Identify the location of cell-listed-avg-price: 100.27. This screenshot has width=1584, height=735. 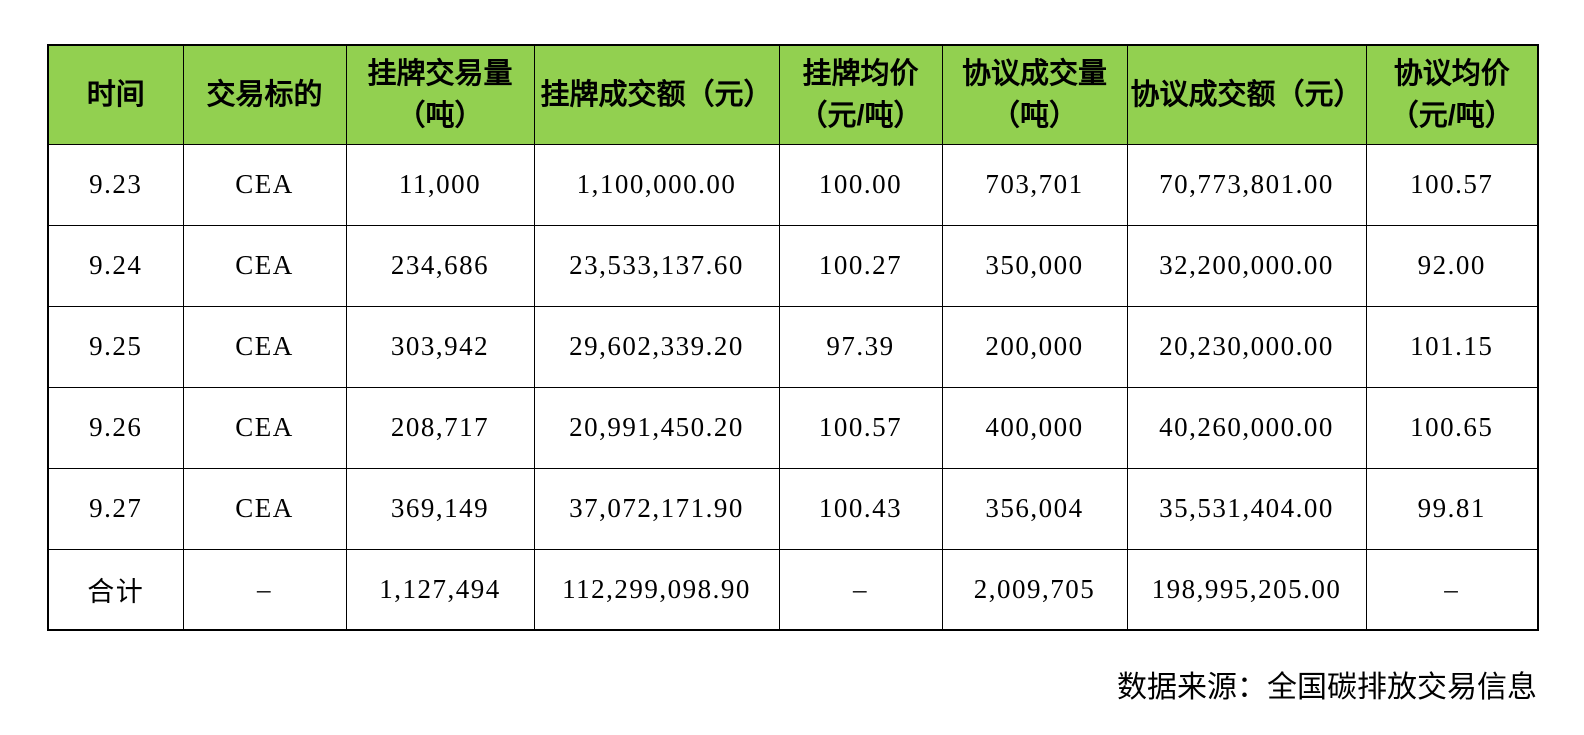
(860, 265).